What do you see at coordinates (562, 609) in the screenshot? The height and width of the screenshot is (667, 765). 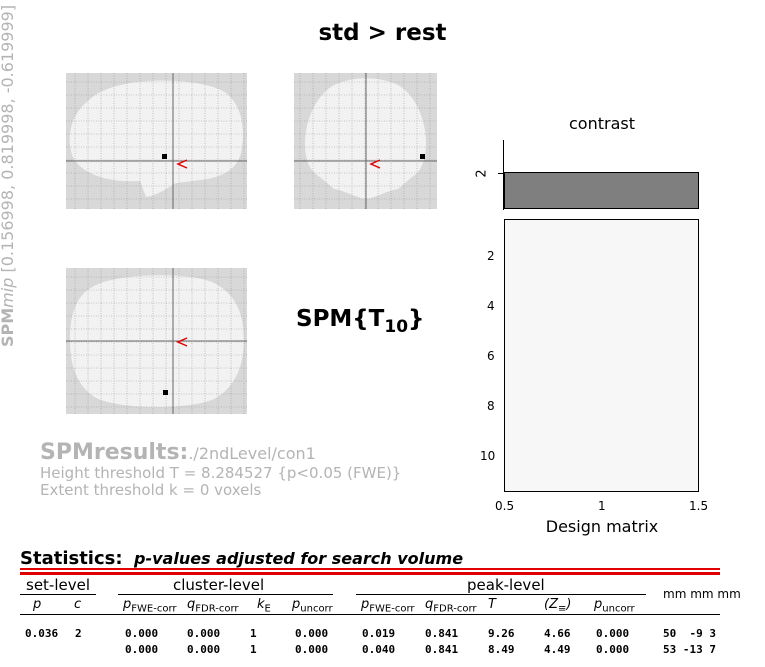 I see `col-sub: ≡` at bounding box center [562, 609].